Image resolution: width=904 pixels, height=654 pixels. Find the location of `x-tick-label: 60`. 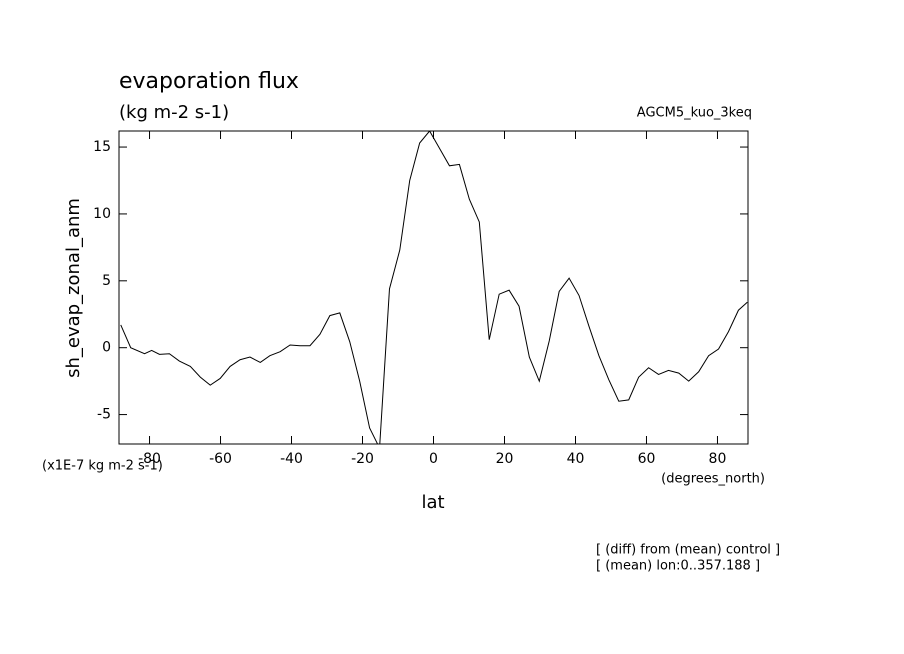

x-tick-label: 60 is located at coordinates (647, 459).